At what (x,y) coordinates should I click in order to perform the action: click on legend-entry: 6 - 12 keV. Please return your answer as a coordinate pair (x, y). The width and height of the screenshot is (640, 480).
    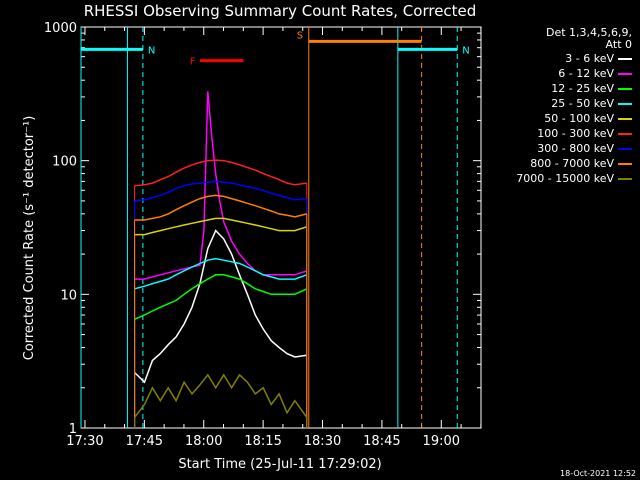
    Looking at the image, I should click on (574, 73).